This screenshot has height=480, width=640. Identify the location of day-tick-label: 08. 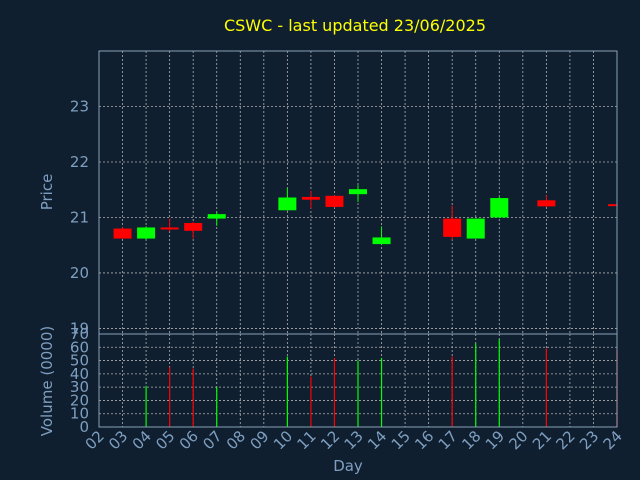
(236, 440).